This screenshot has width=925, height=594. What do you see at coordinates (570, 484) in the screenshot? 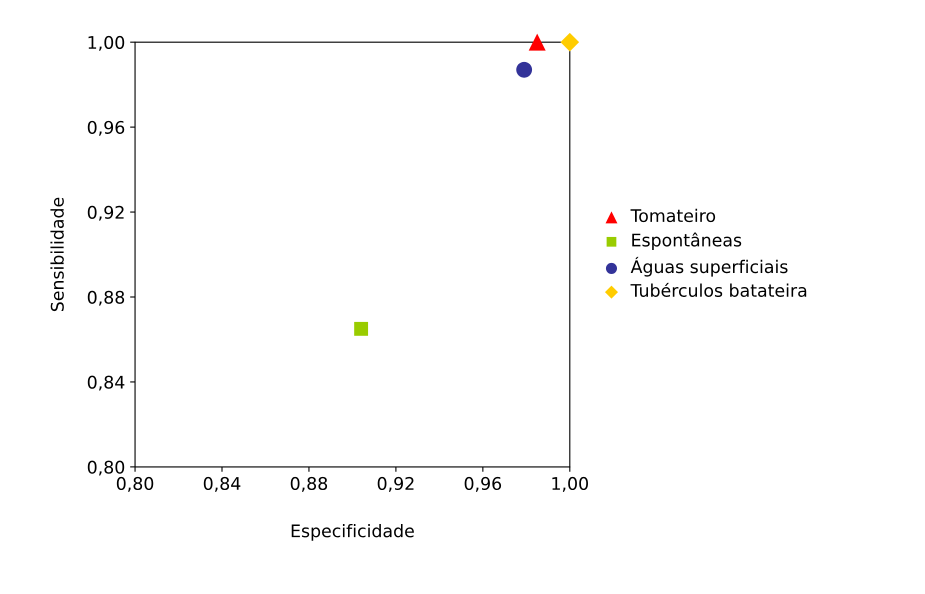
I see `x-tick-label: 1,00` at bounding box center [570, 484].